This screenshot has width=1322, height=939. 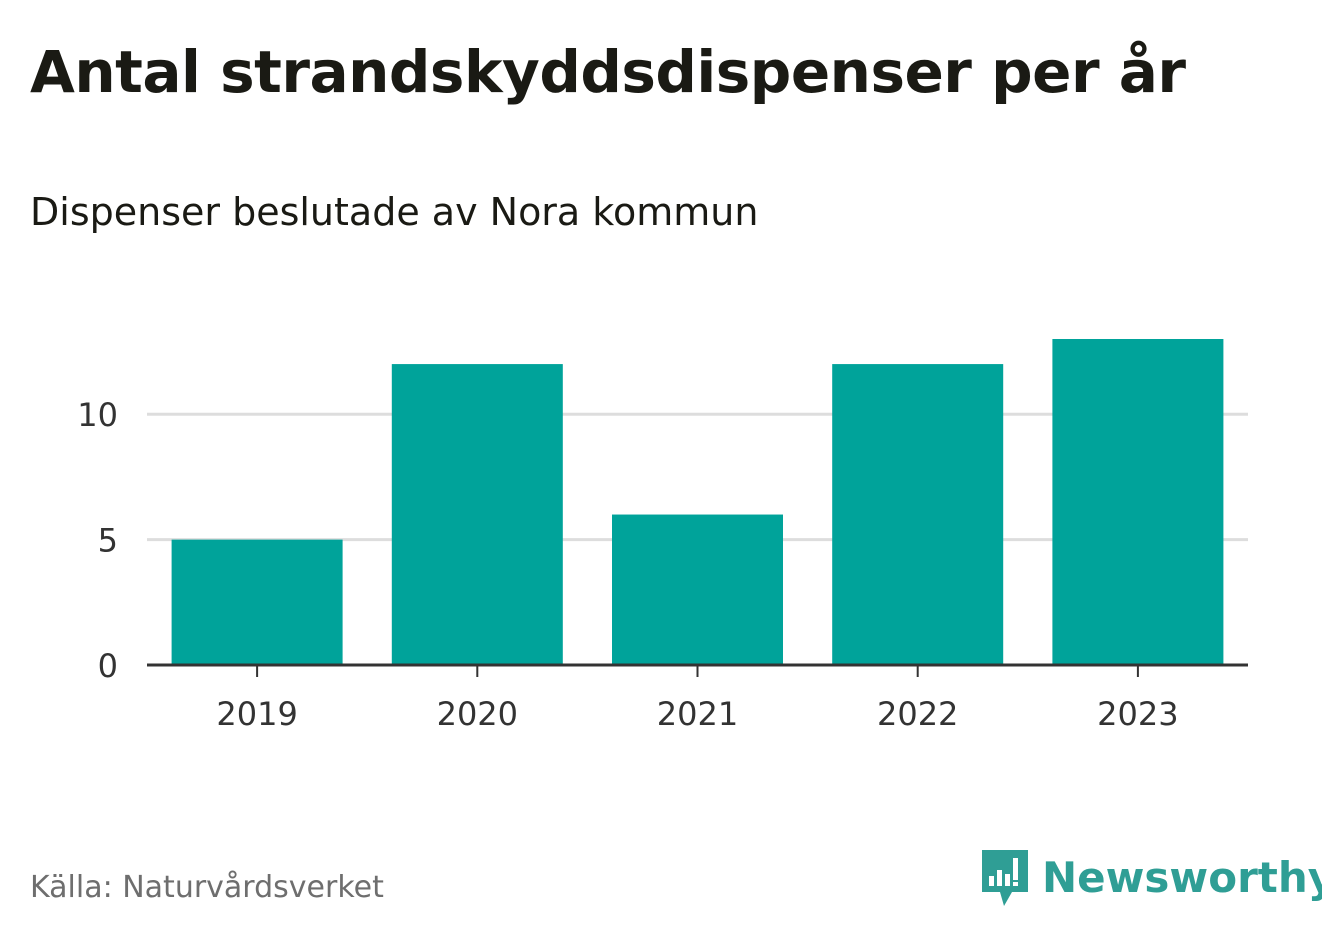 What do you see at coordinates (207, 887) in the screenshot?
I see `source-note: Källa: Naturvårdsverket` at bounding box center [207, 887].